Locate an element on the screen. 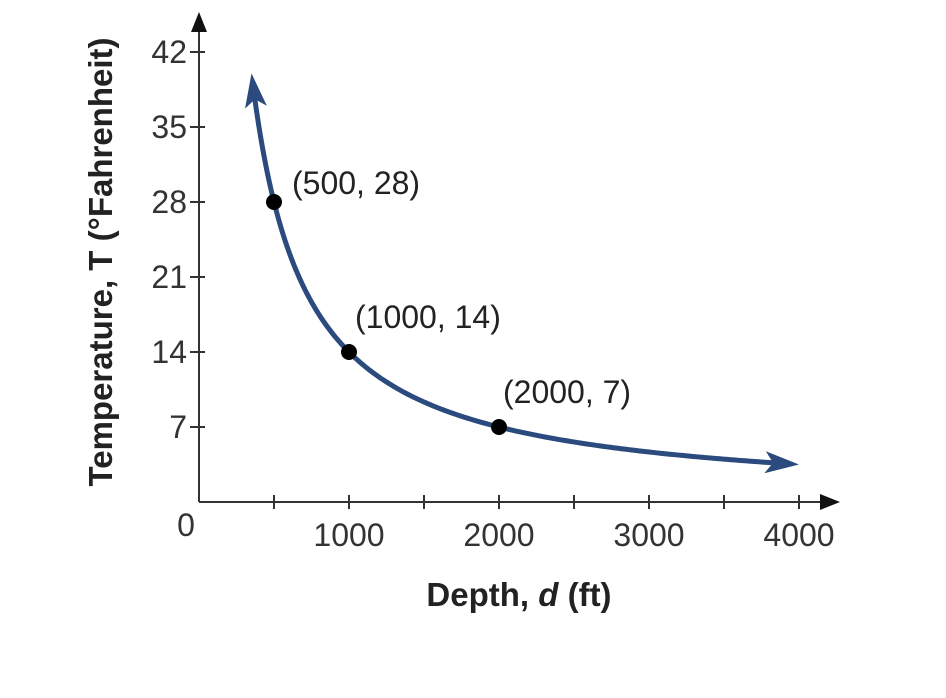 The image size is (946, 698). origin-label: 0 is located at coordinates (186, 525).